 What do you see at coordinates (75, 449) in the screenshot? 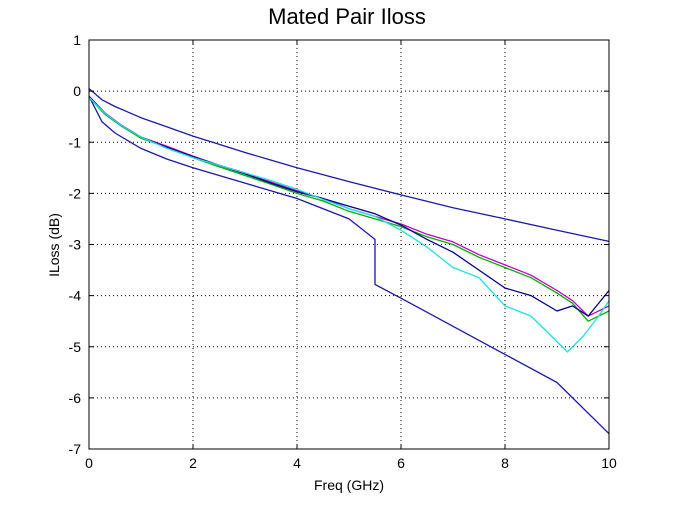
I see `y-tick-label: -7` at bounding box center [75, 449].